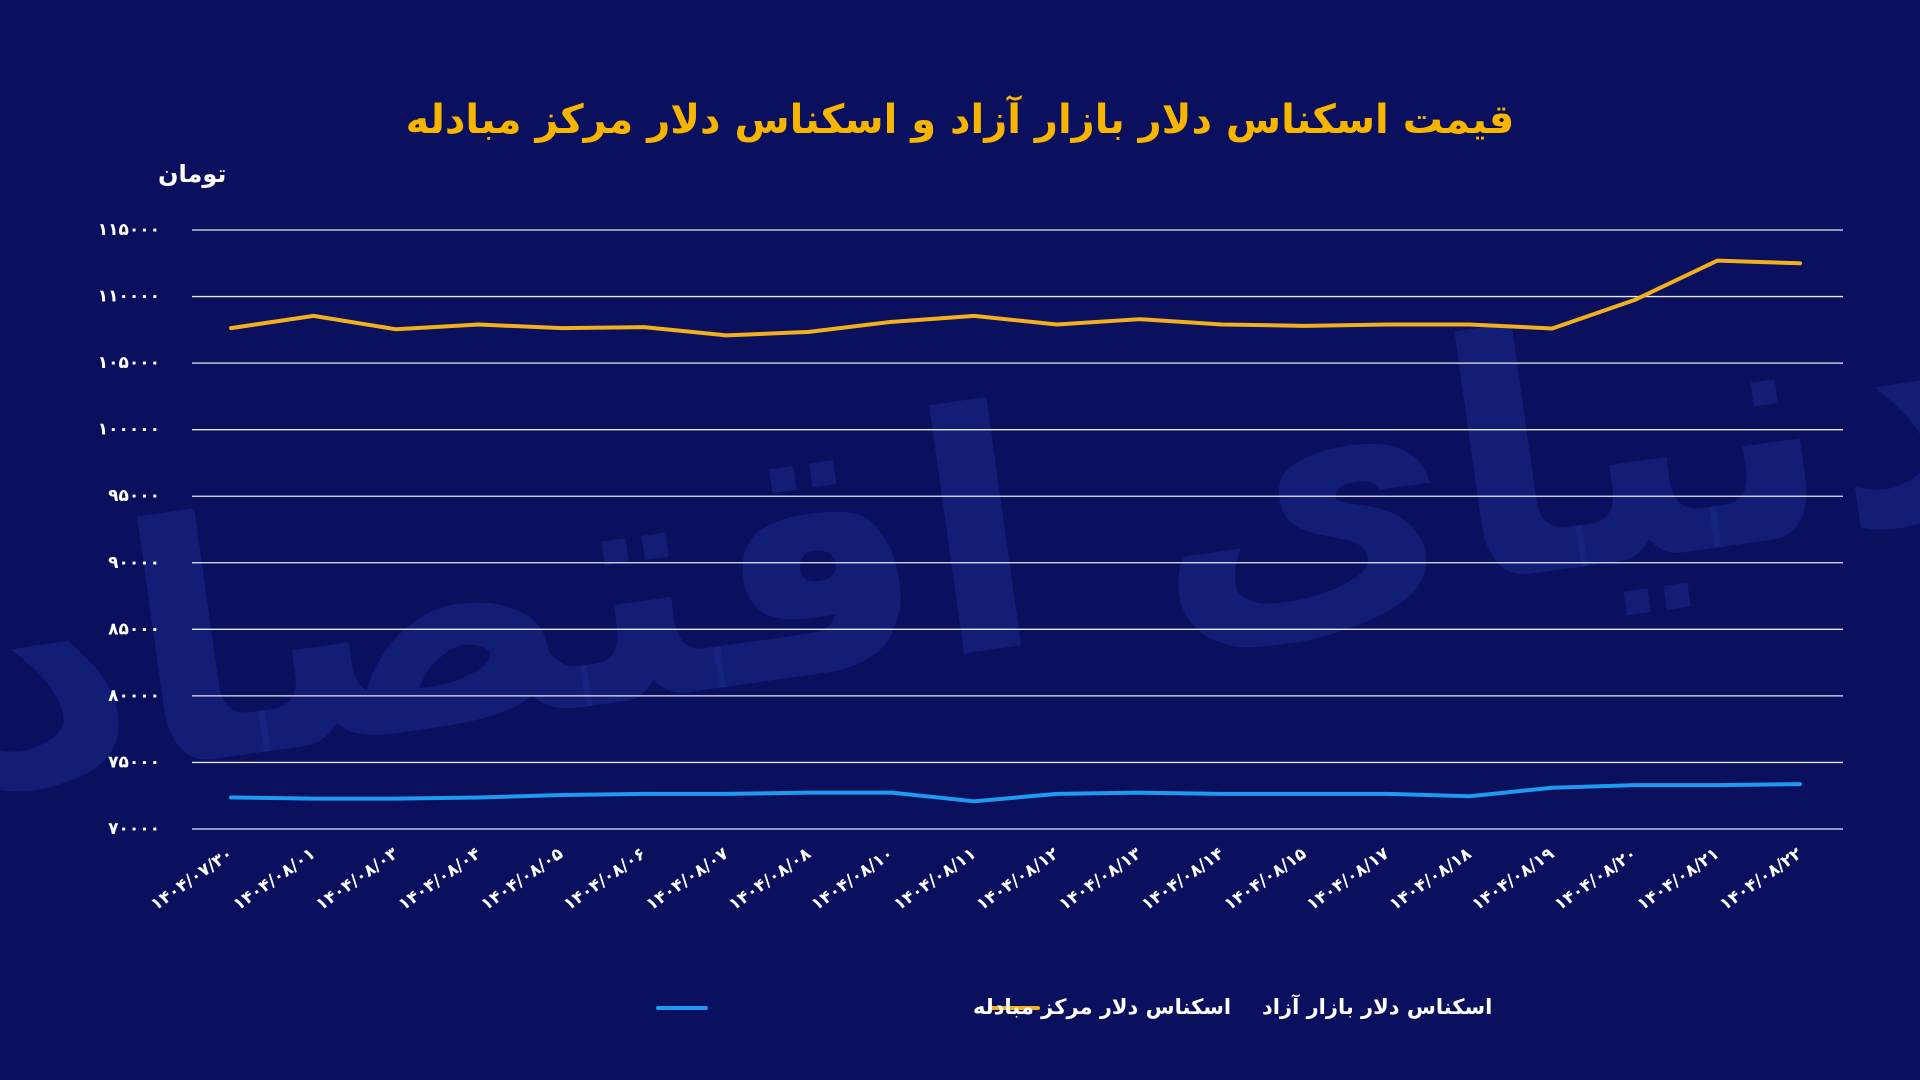  Describe the element at coordinates (129, 363) in the screenshot. I see `y-tick-label: ۱۰۵۰۰۰` at that location.